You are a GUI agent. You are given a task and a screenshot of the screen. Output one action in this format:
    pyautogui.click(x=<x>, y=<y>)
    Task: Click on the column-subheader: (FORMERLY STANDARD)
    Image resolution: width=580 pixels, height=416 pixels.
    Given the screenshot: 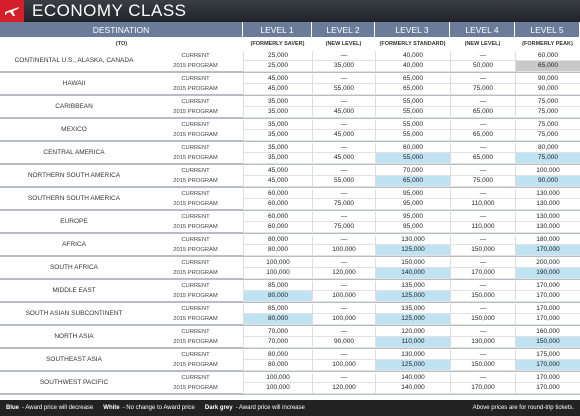 What is the action you would take?
    pyautogui.click(x=412, y=43)
    